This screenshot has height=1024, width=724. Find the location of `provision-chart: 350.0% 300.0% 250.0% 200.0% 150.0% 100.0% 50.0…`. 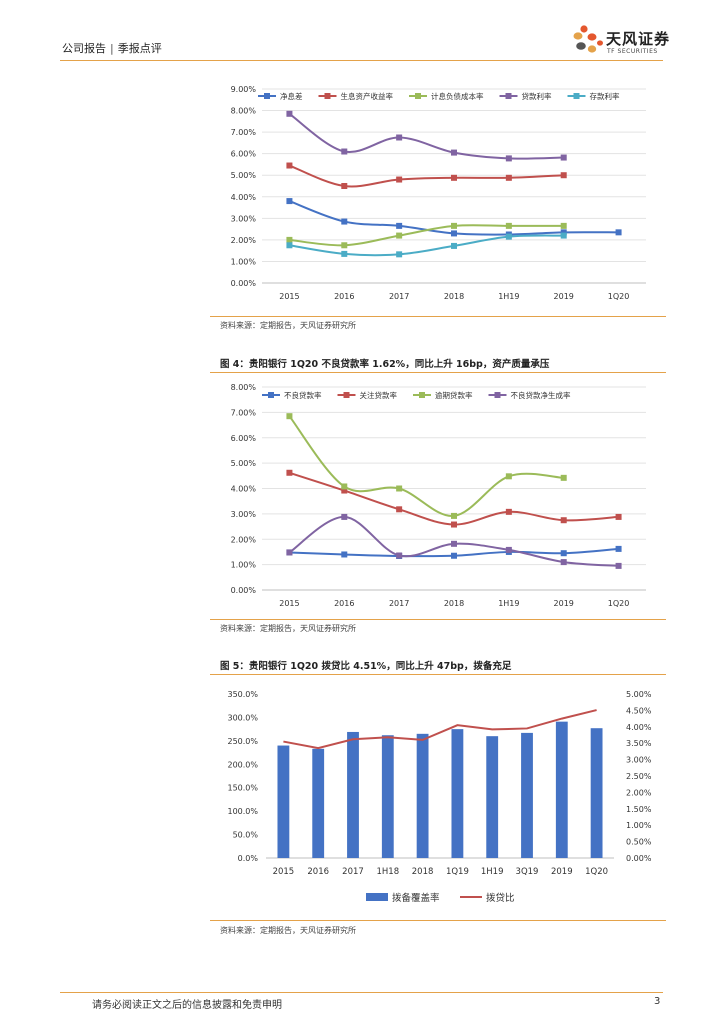

provision-chart: 350.0% 300.0% 250.0% 200.0% 150.0% 100.0% 50.0… is located at coordinates (439, 797).